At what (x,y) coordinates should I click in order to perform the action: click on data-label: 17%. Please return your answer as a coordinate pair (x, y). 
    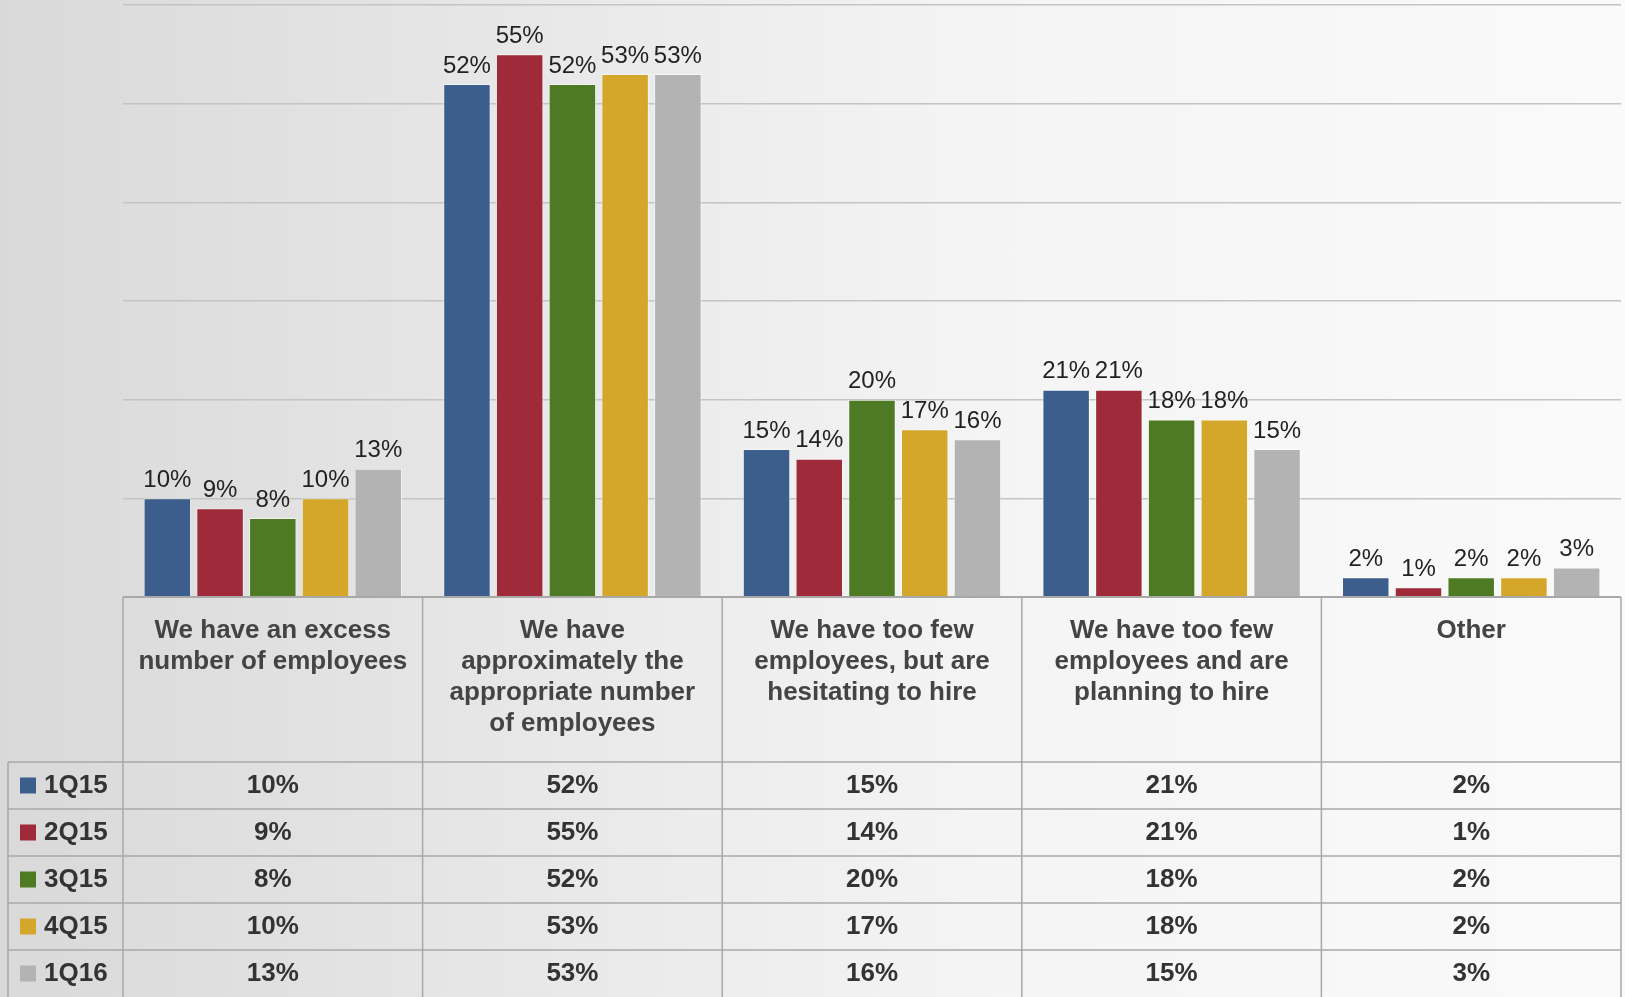
    Looking at the image, I should click on (872, 924).